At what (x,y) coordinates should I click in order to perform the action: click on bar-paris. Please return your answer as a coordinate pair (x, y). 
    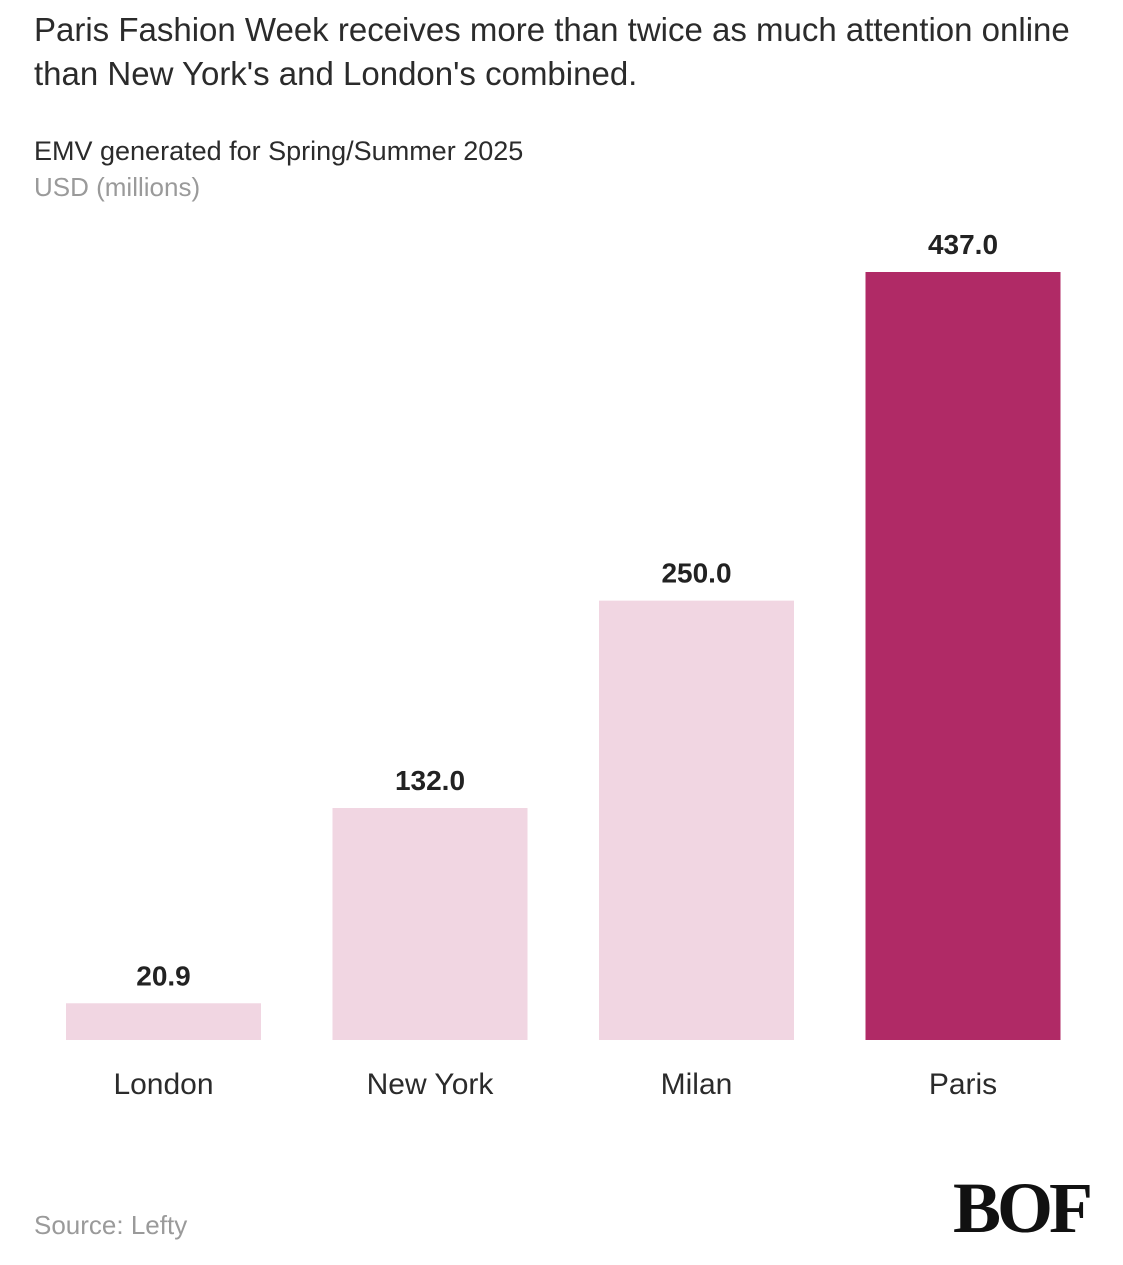
    Looking at the image, I should click on (963, 656).